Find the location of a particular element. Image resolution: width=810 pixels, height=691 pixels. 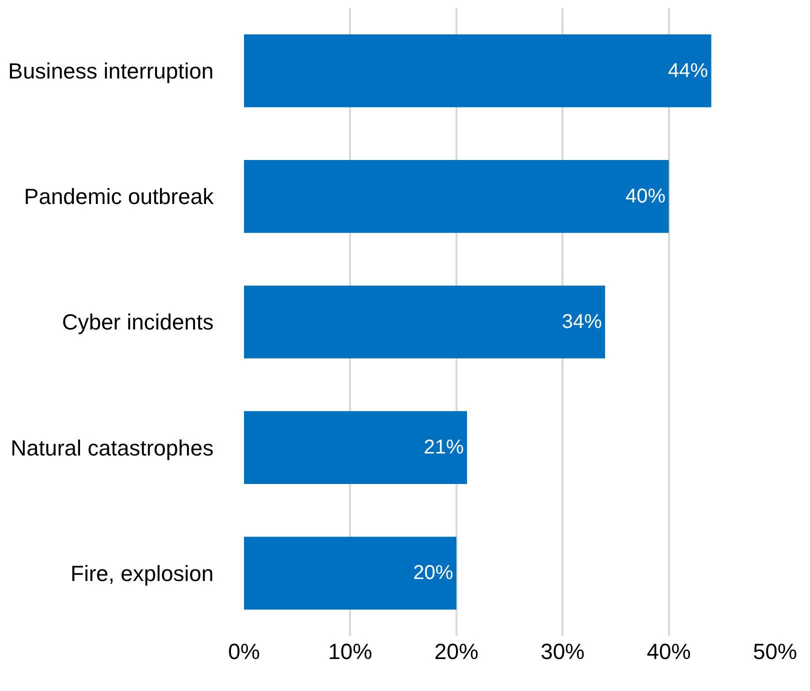

data-label: 44% is located at coordinates (688, 71).